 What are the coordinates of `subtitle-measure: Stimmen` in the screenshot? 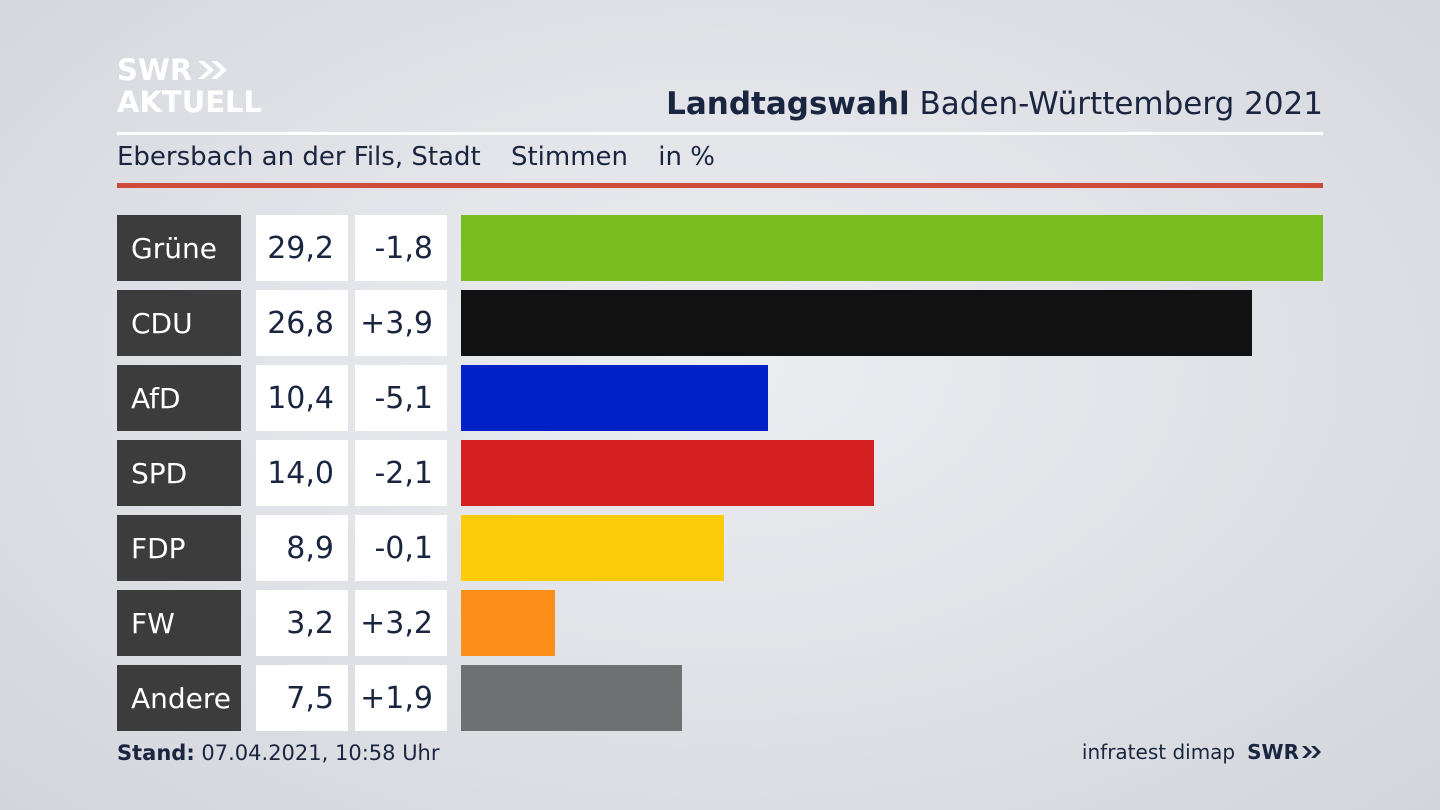 It's located at (569, 157).